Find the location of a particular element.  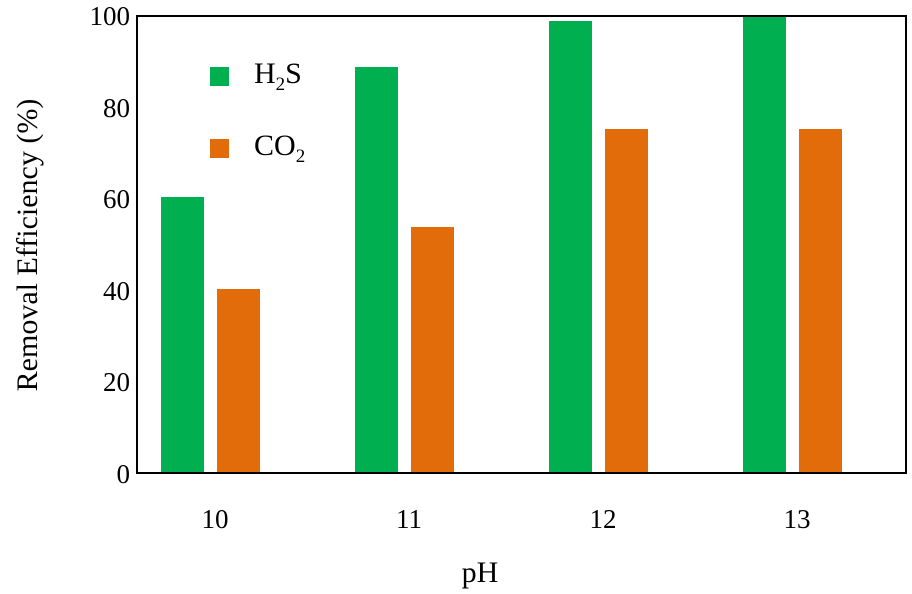

legend-swatch-co2 is located at coordinates (219, 148).